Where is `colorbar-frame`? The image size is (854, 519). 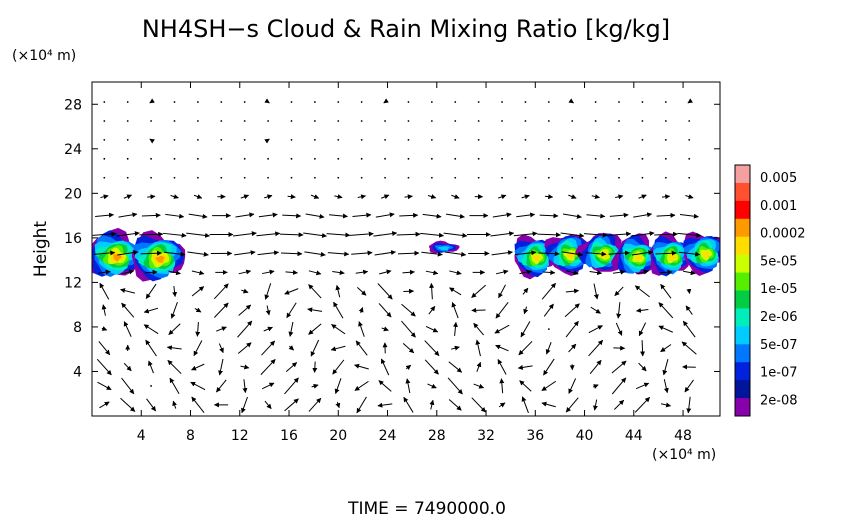 colorbar-frame is located at coordinates (742, 290).